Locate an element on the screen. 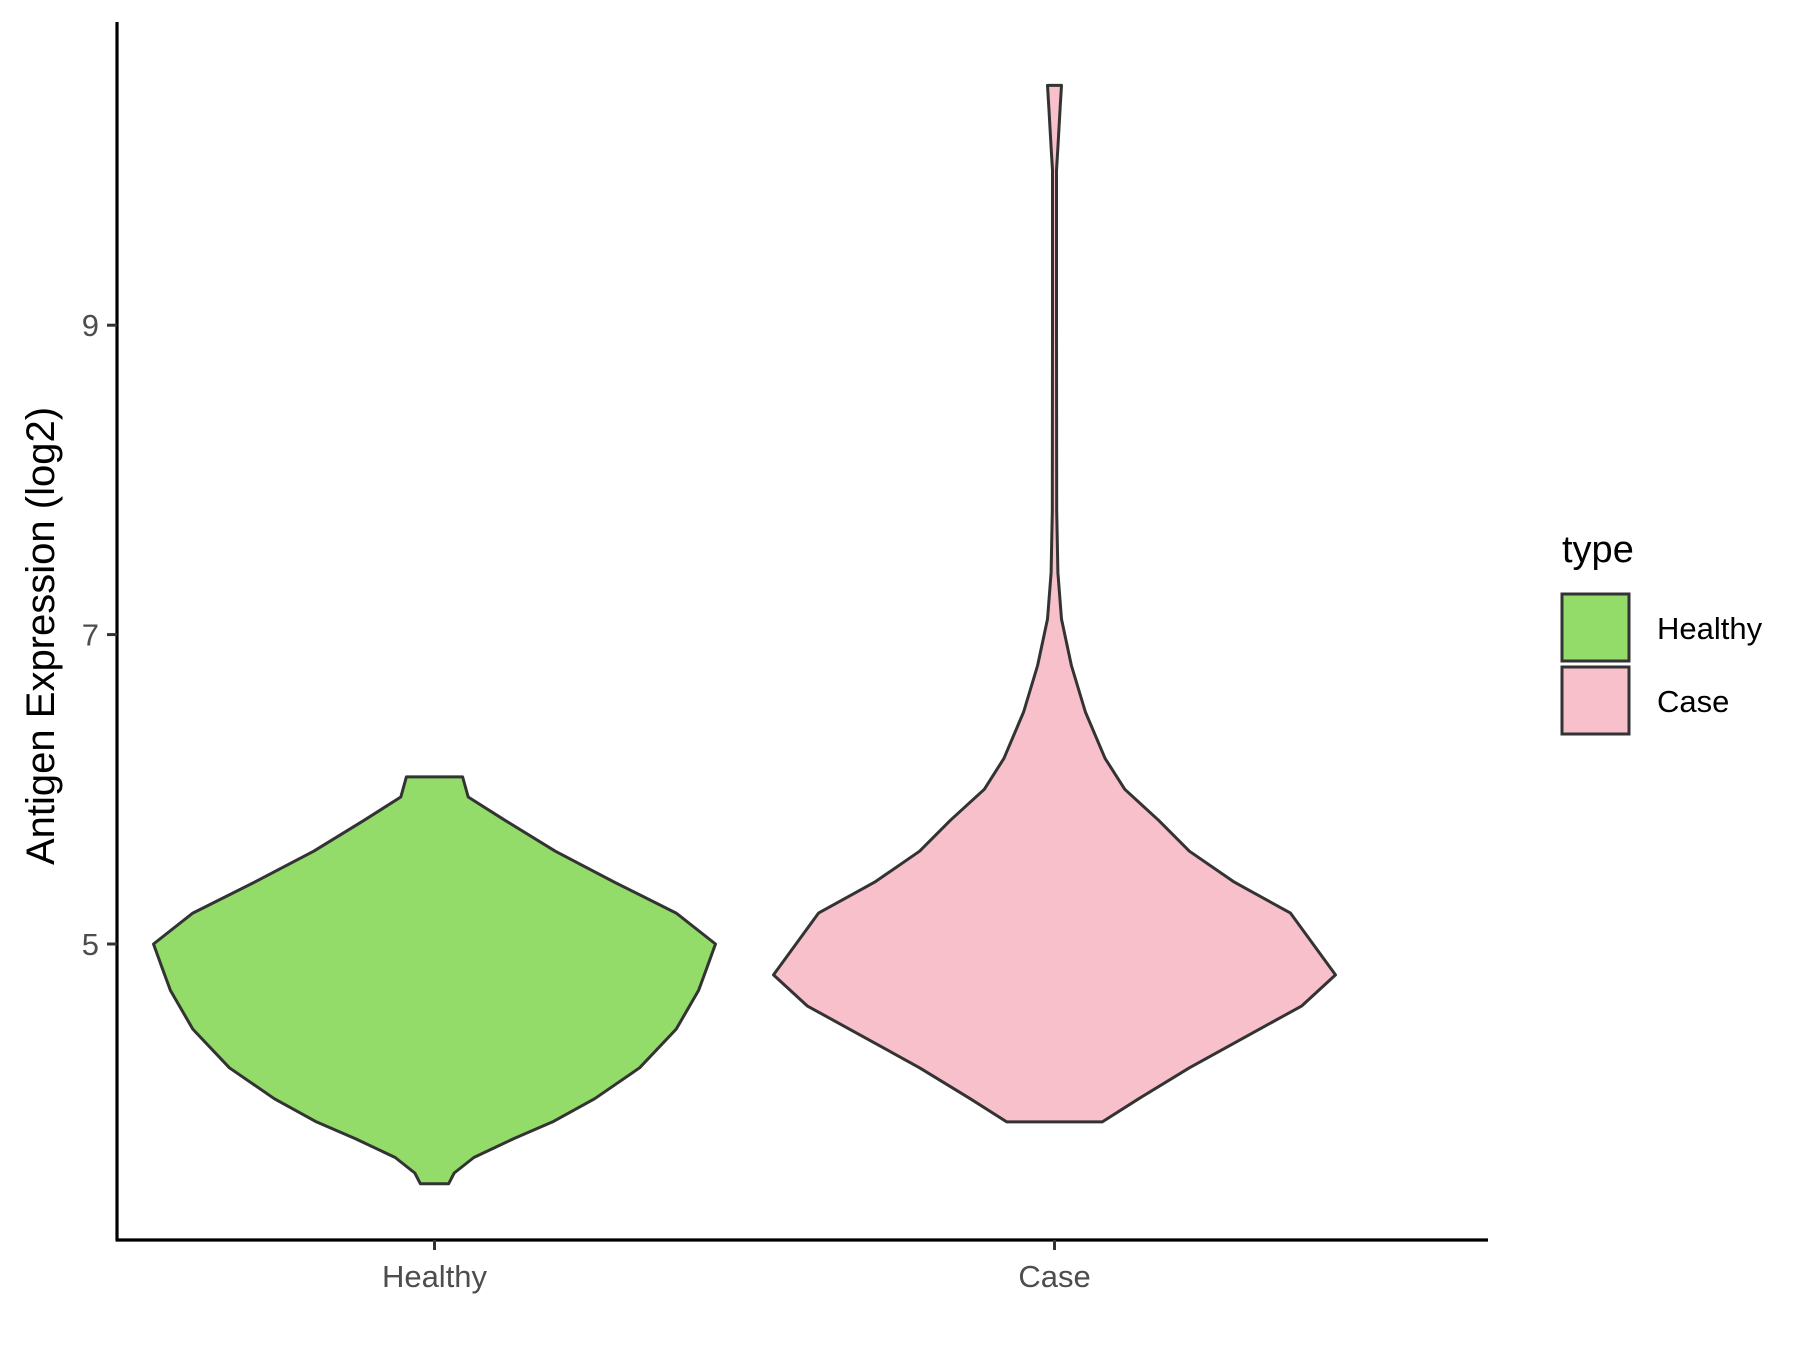  legend-key-case is located at coordinates (1595, 700).